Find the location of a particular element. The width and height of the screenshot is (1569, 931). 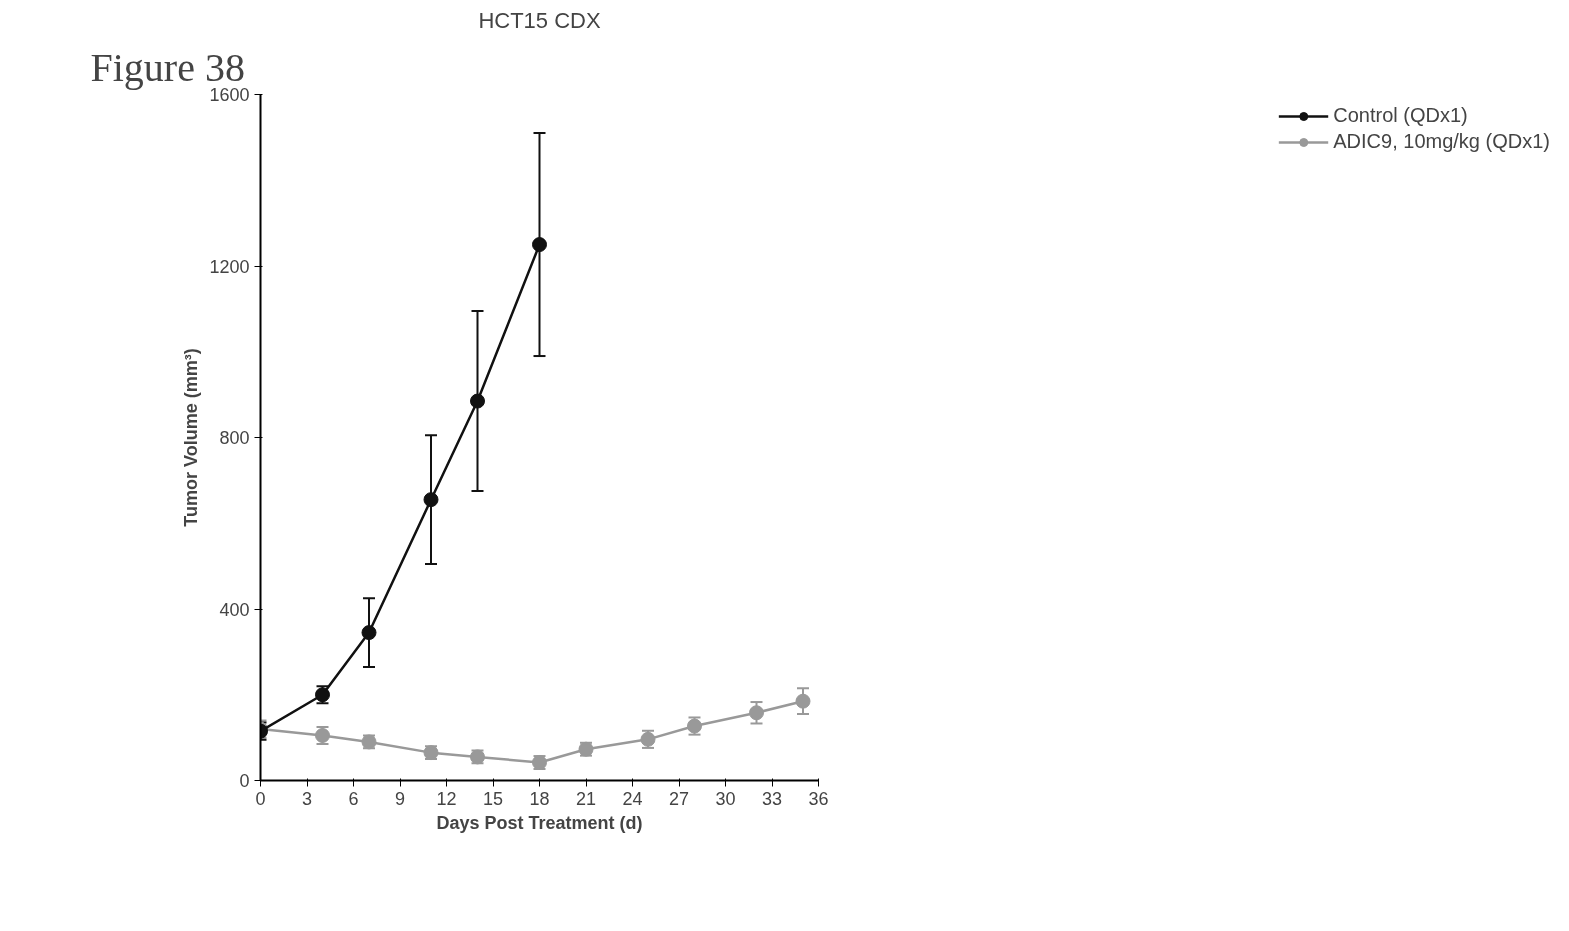

x-tick-label: 30 is located at coordinates (725, 798).